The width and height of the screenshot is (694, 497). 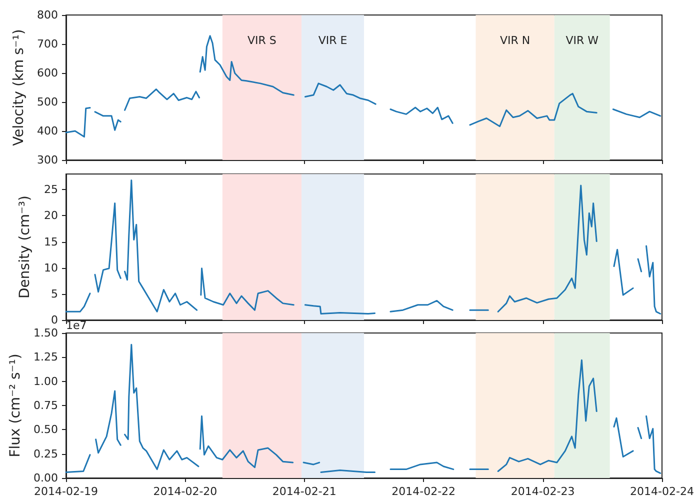 I want to click on y-tick-label: 500, so click(x=47, y=102).